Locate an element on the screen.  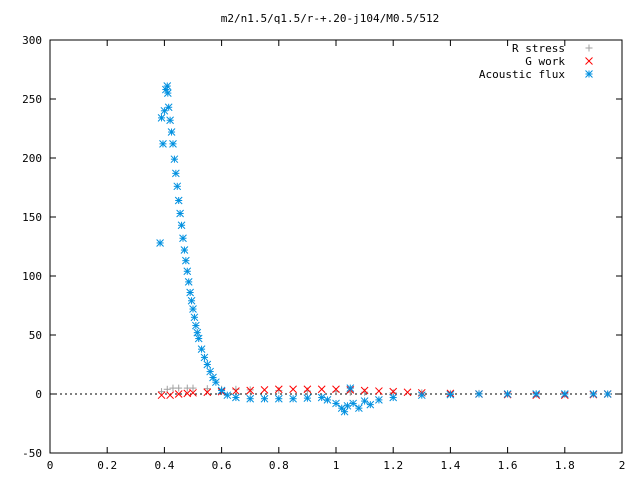
y-tick-label: 200 is located at coordinates (32, 158).